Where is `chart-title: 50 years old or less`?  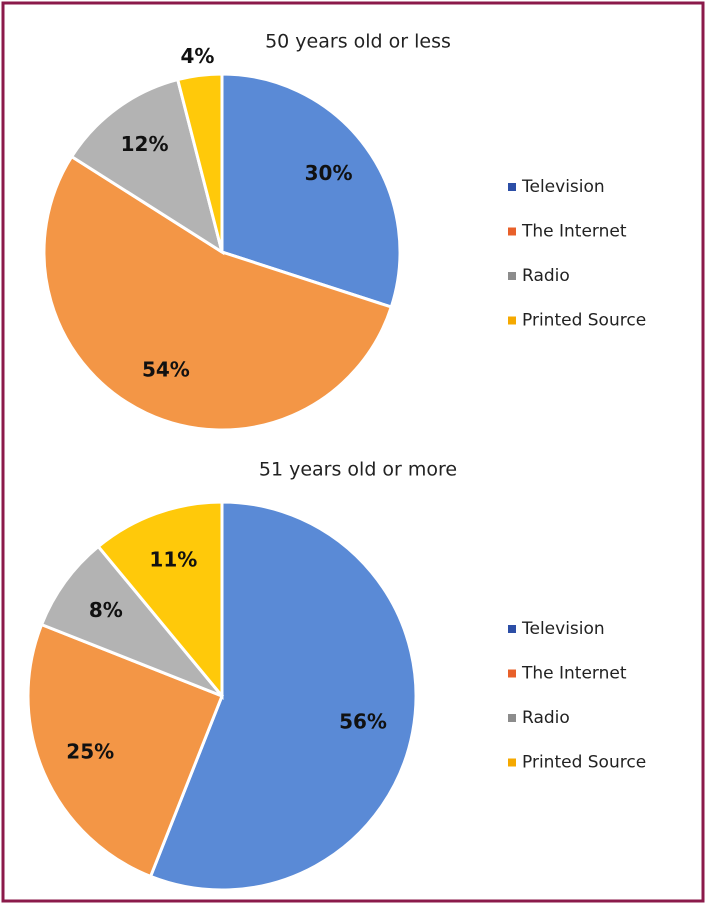
chart-title: 50 years old or less is located at coordinates (358, 42).